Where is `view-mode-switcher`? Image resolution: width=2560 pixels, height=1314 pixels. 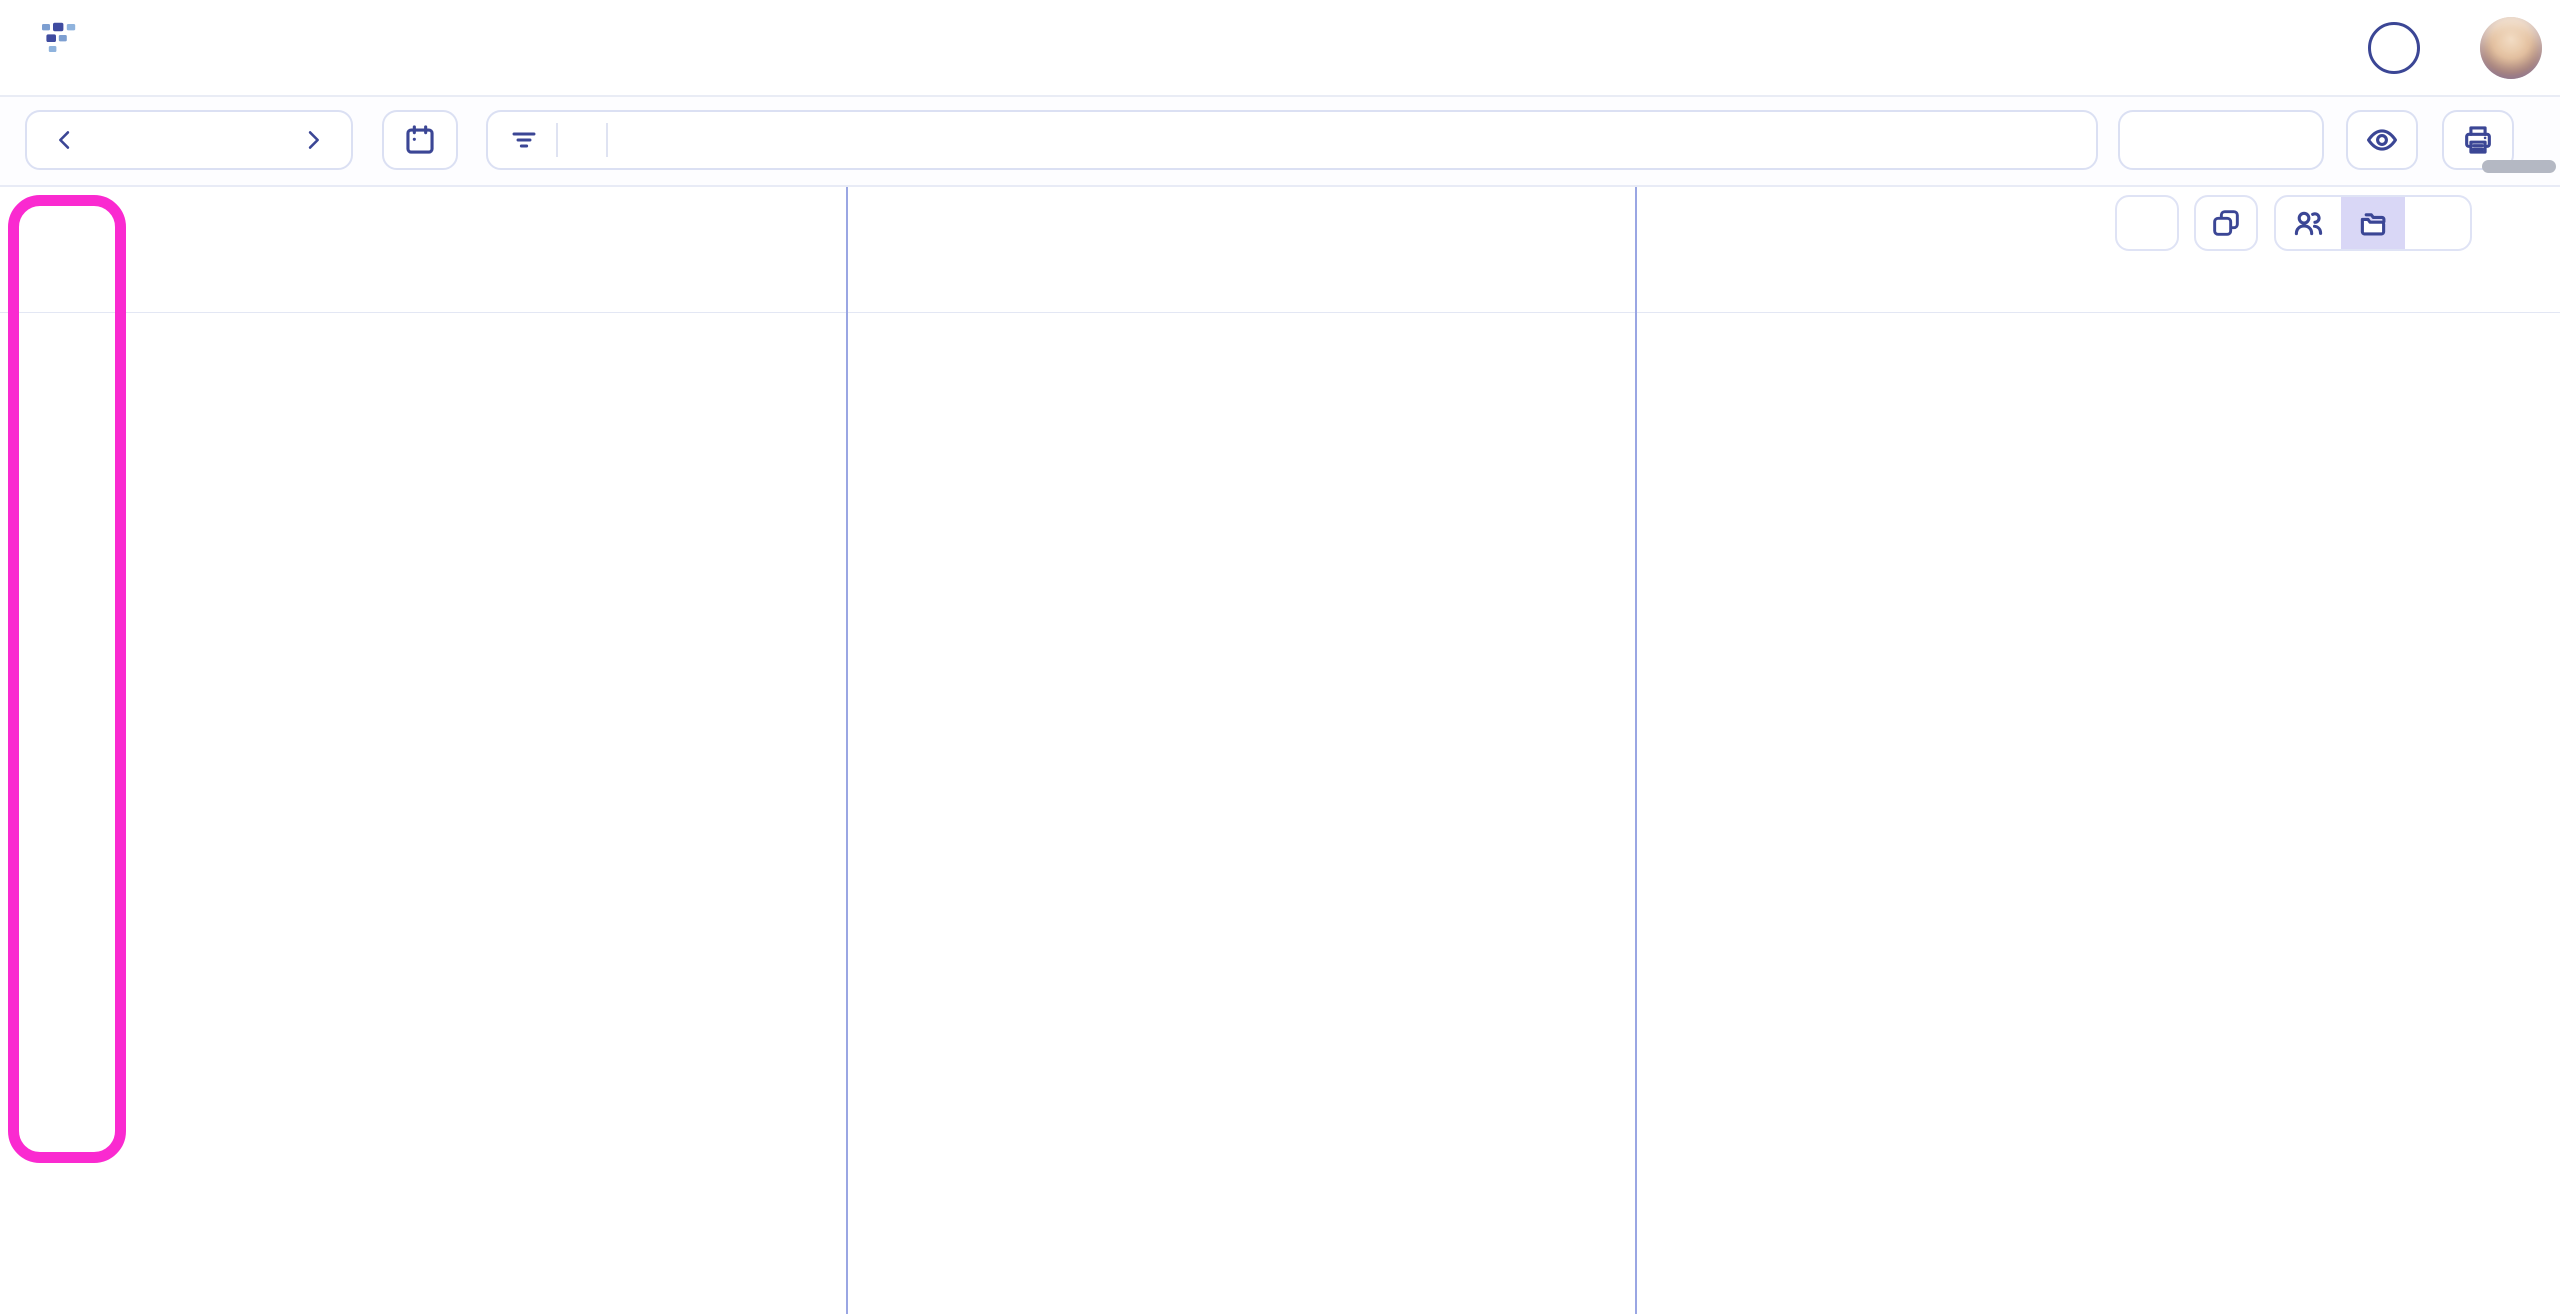 view-mode-switcher is located at coordinates (2373, 223).